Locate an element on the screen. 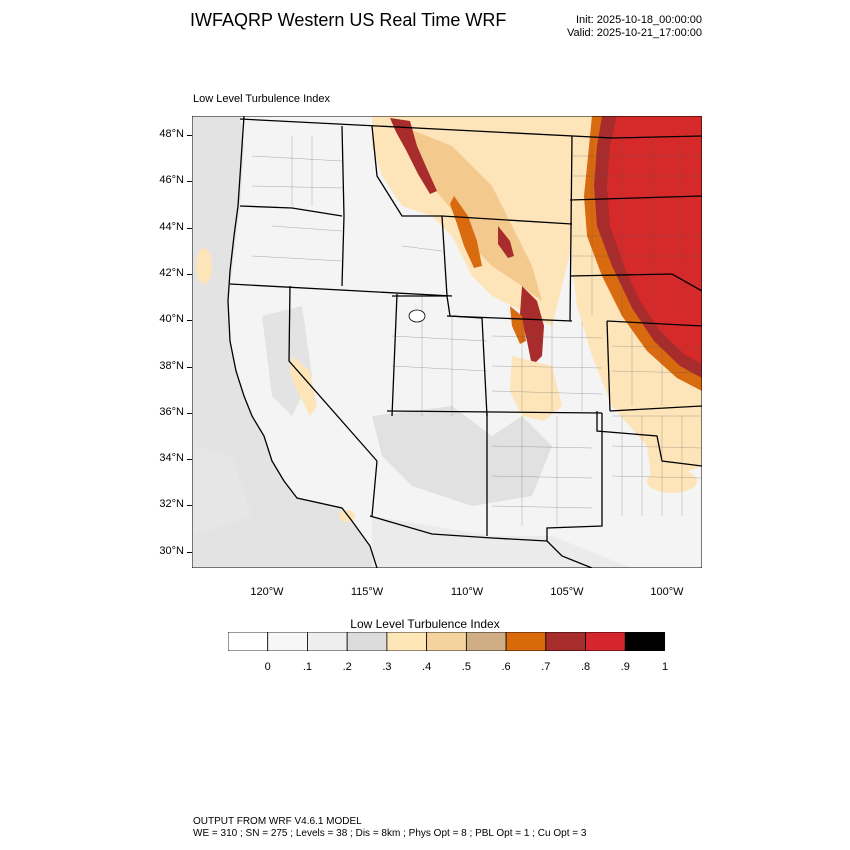 The image size is (850, 850). init-time: Init: 2025-10-18_00:00:00 is located at coordinates (639, 20).